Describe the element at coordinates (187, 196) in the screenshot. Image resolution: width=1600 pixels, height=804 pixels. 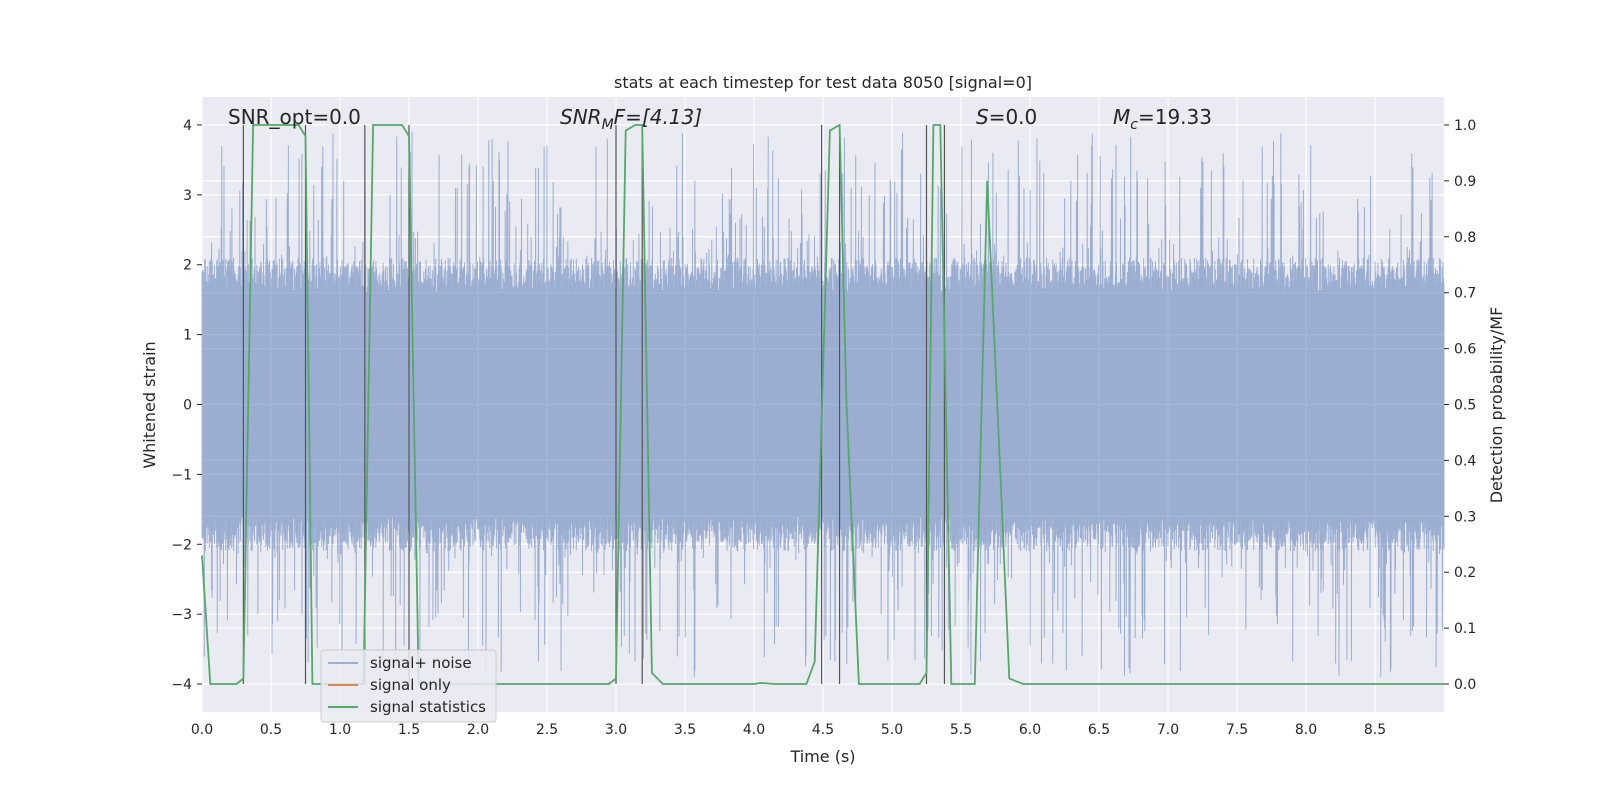
I see `y-tick-label: 3` at that location.